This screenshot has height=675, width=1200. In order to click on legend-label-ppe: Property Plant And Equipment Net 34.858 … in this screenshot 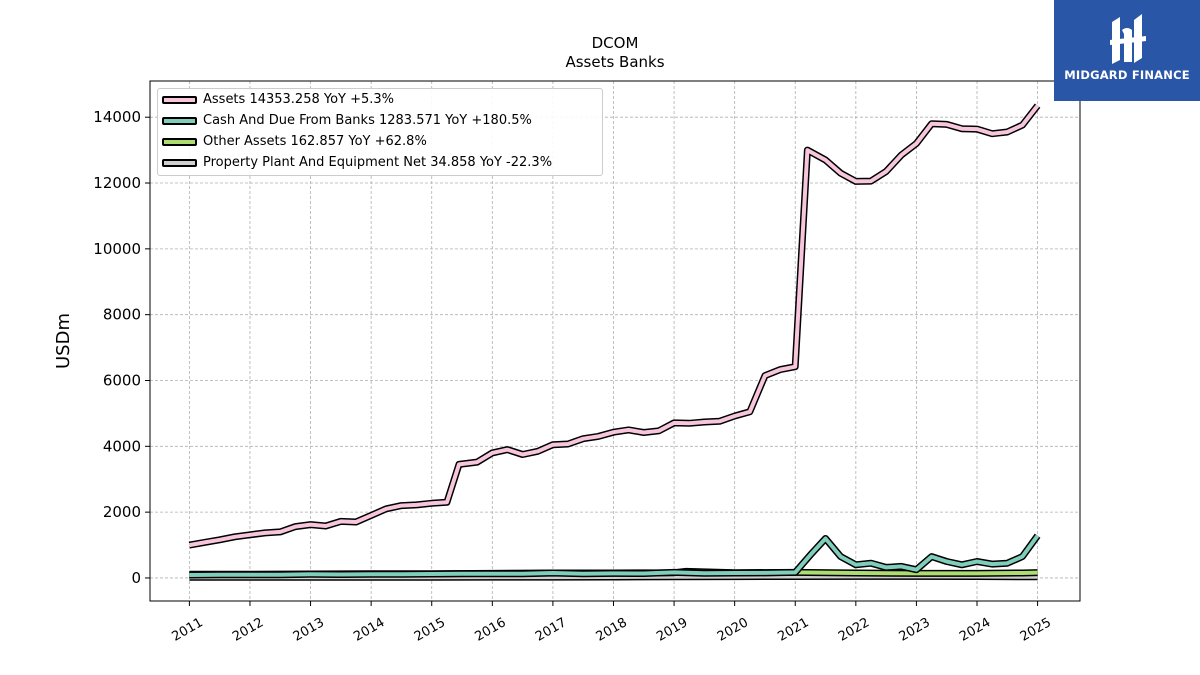, I will do `click(378, 162)`.